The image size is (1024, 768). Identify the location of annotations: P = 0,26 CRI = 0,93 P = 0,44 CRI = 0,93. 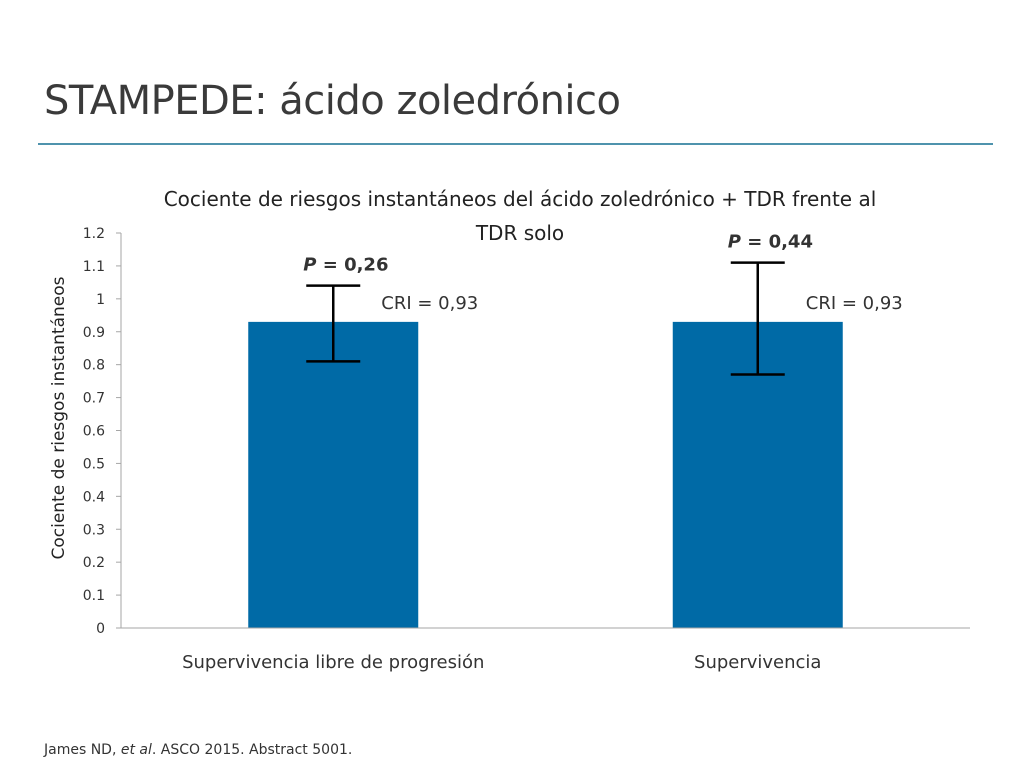
(603, 273).